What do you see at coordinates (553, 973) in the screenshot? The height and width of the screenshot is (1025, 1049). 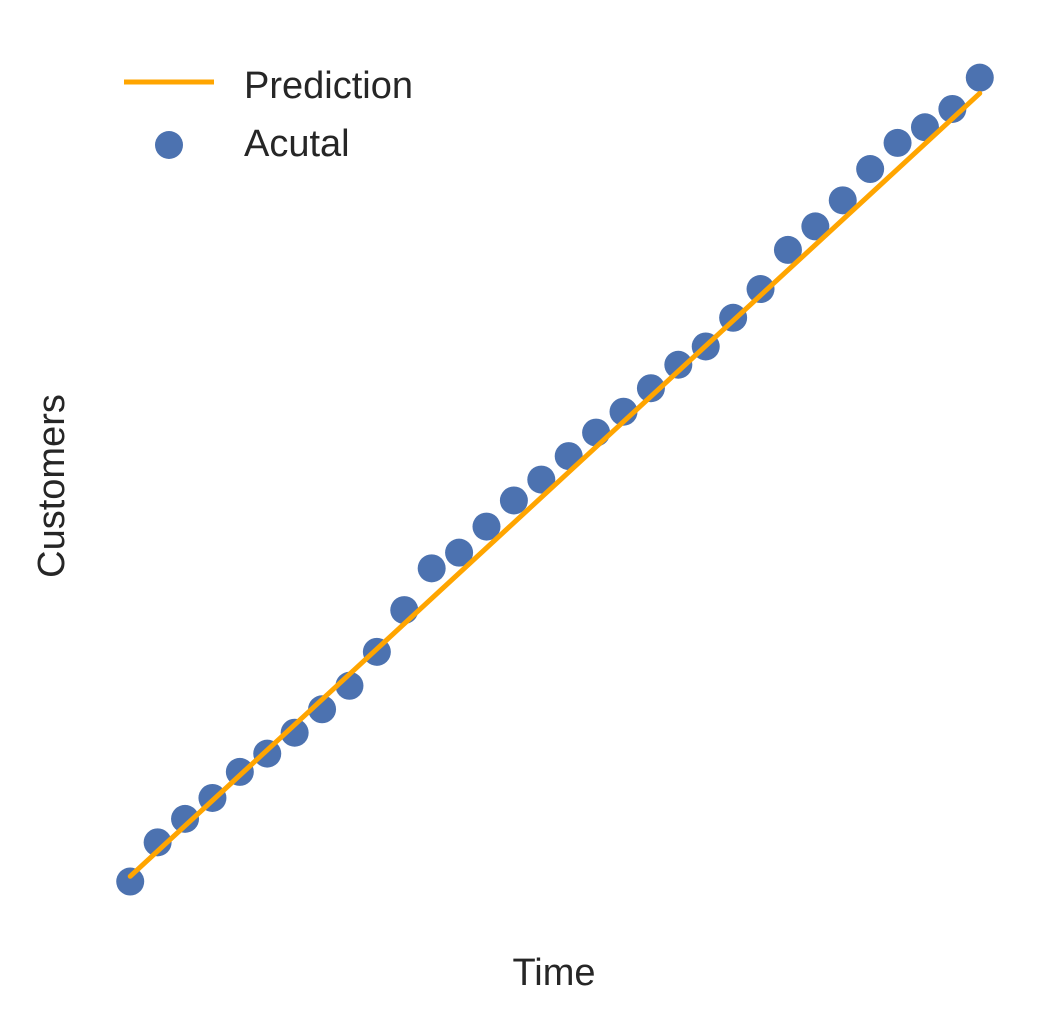 I see `x-axis-label: Time` at bounding box center [553, 973].